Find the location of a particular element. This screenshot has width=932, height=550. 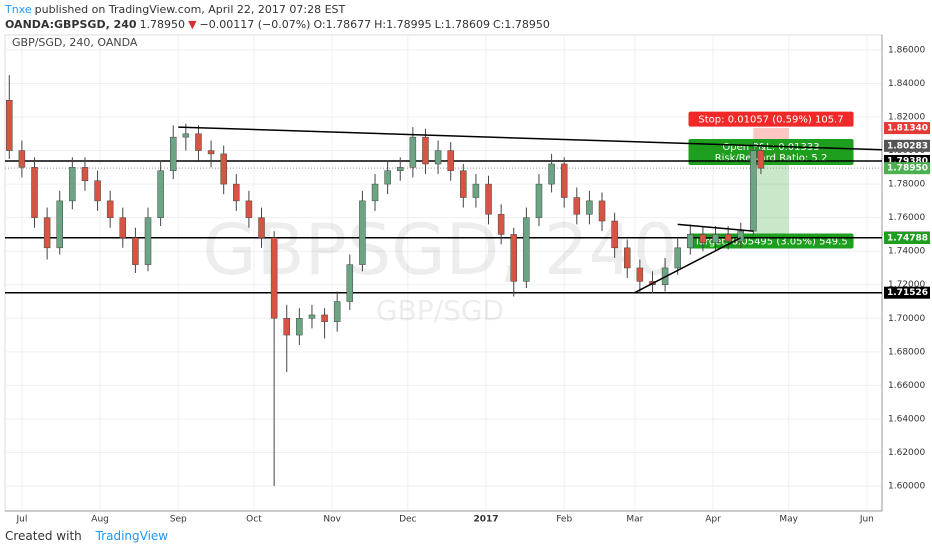

pnl-label: Open P&L: 0.01333 is located at coordinates (770, 147).